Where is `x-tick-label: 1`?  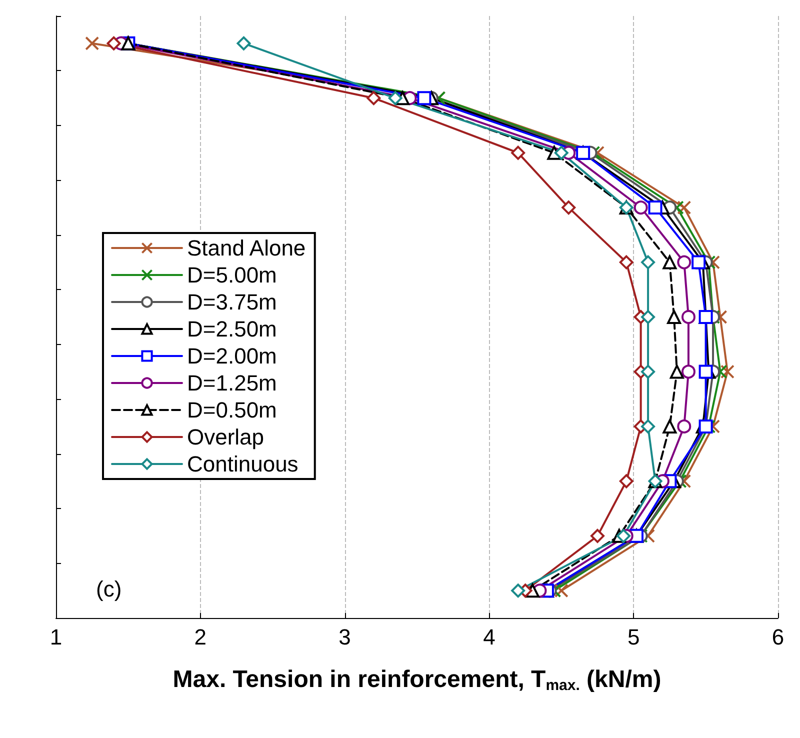
x-tick-label: 1 is located at coordinates (56, 637).